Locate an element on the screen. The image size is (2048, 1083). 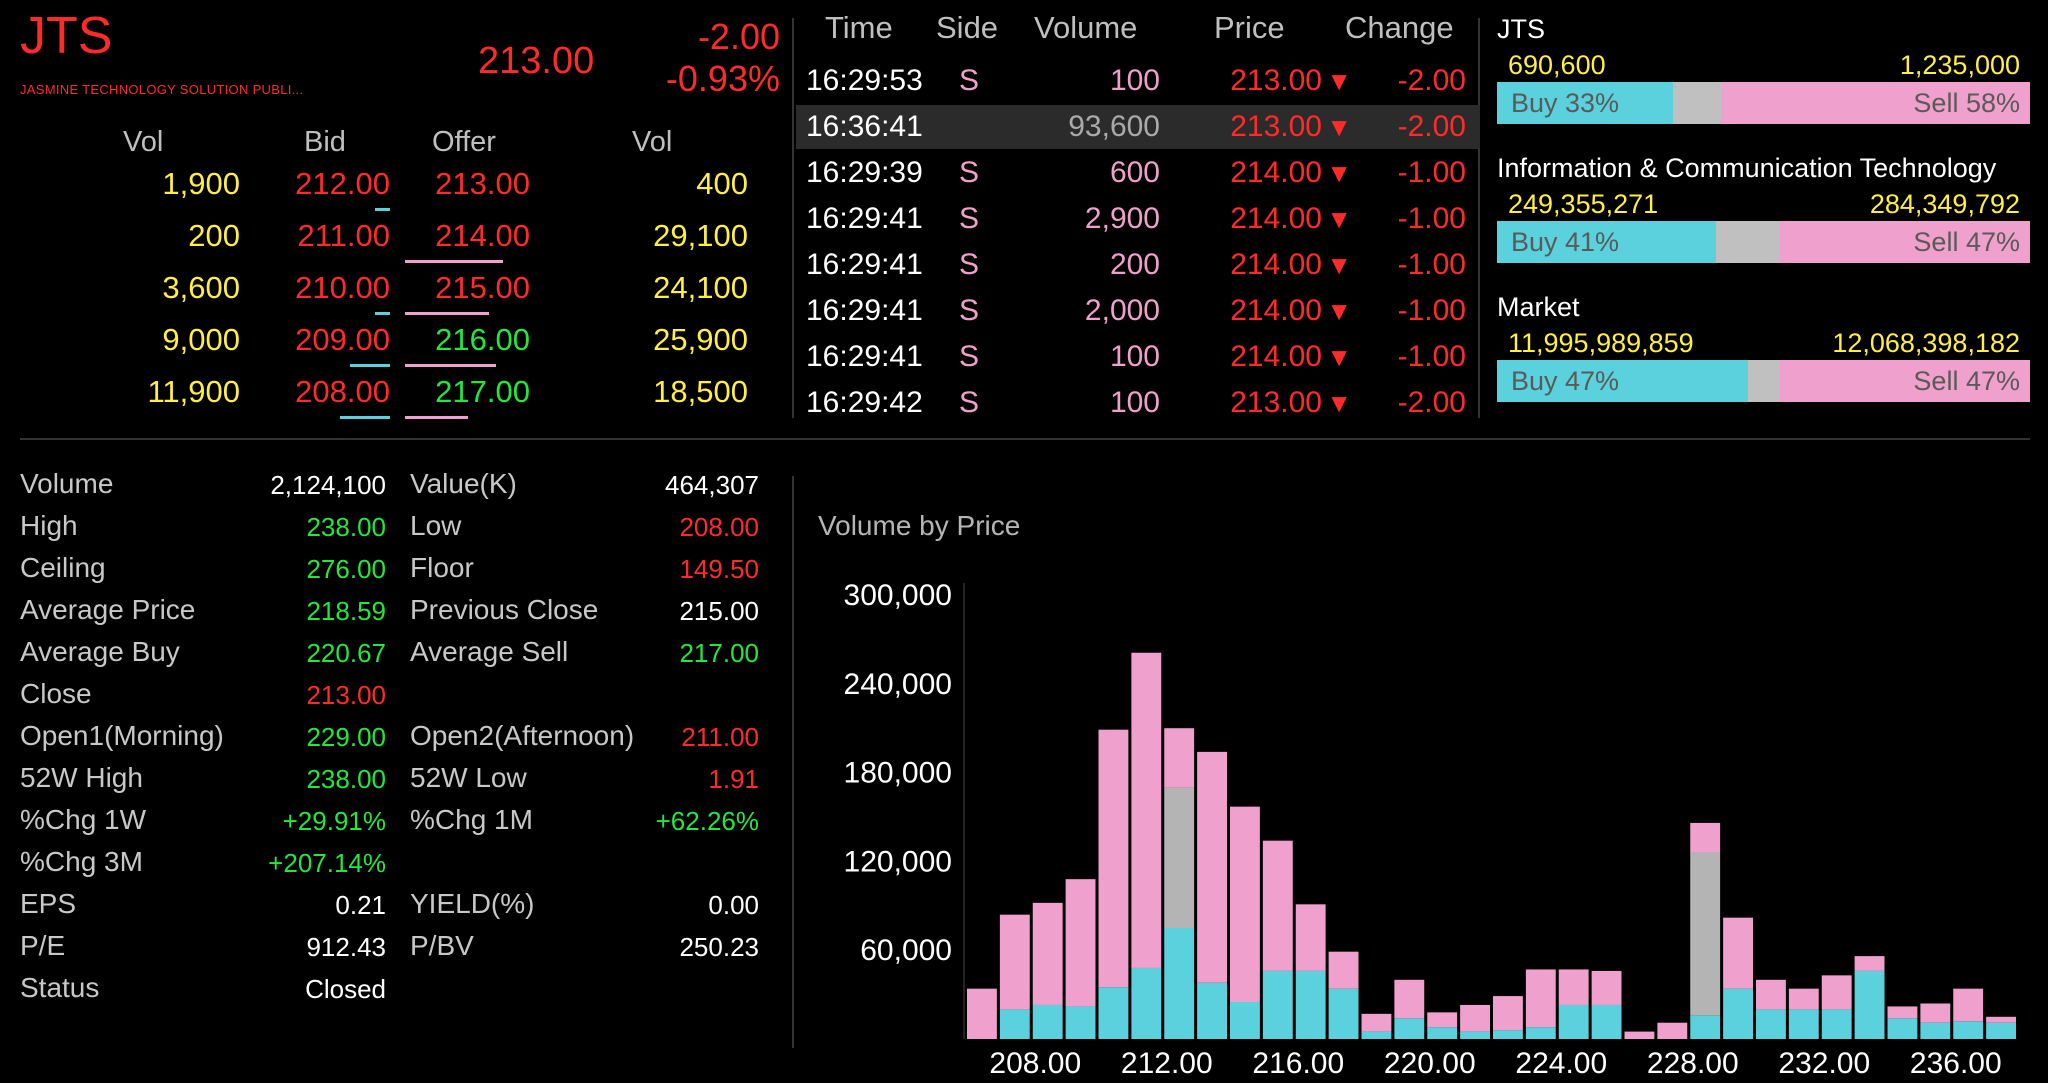
time-header: Time is located at coordinates (859, 27).